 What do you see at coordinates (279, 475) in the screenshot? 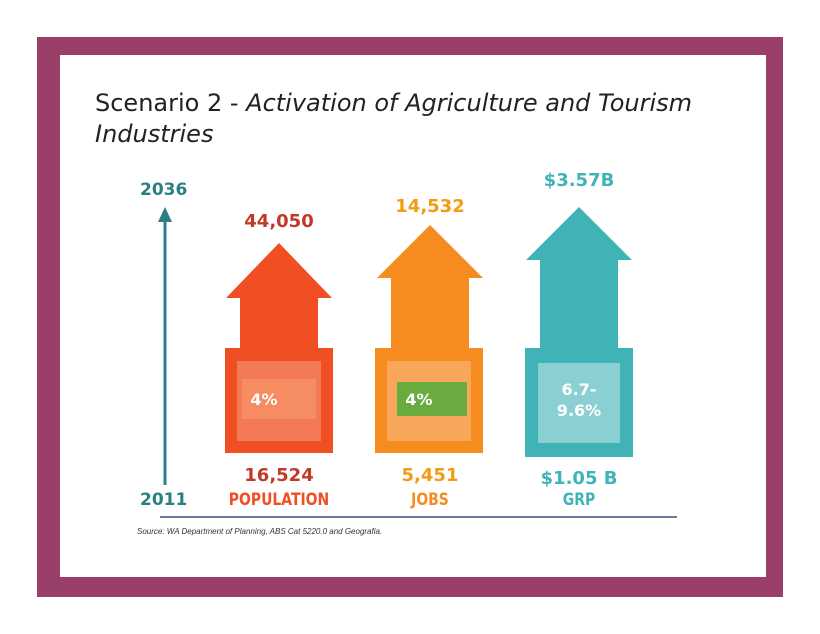
I see `population-2011-value: 16,524` at bounding box center [279, 475].